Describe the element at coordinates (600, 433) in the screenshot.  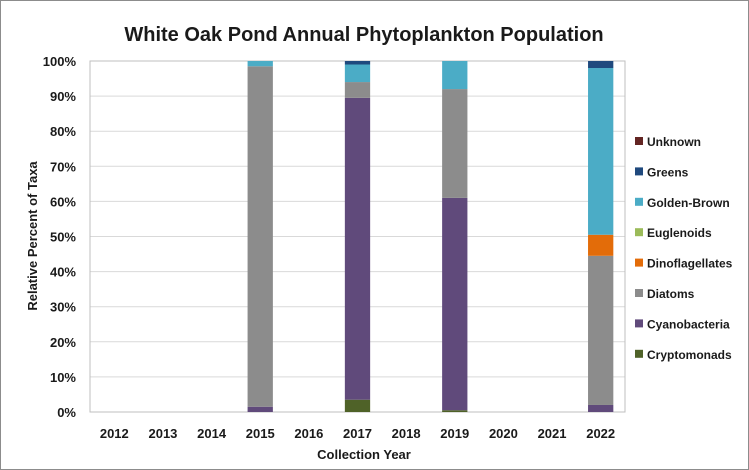
I see `x-tick-label: 2022` at that location.